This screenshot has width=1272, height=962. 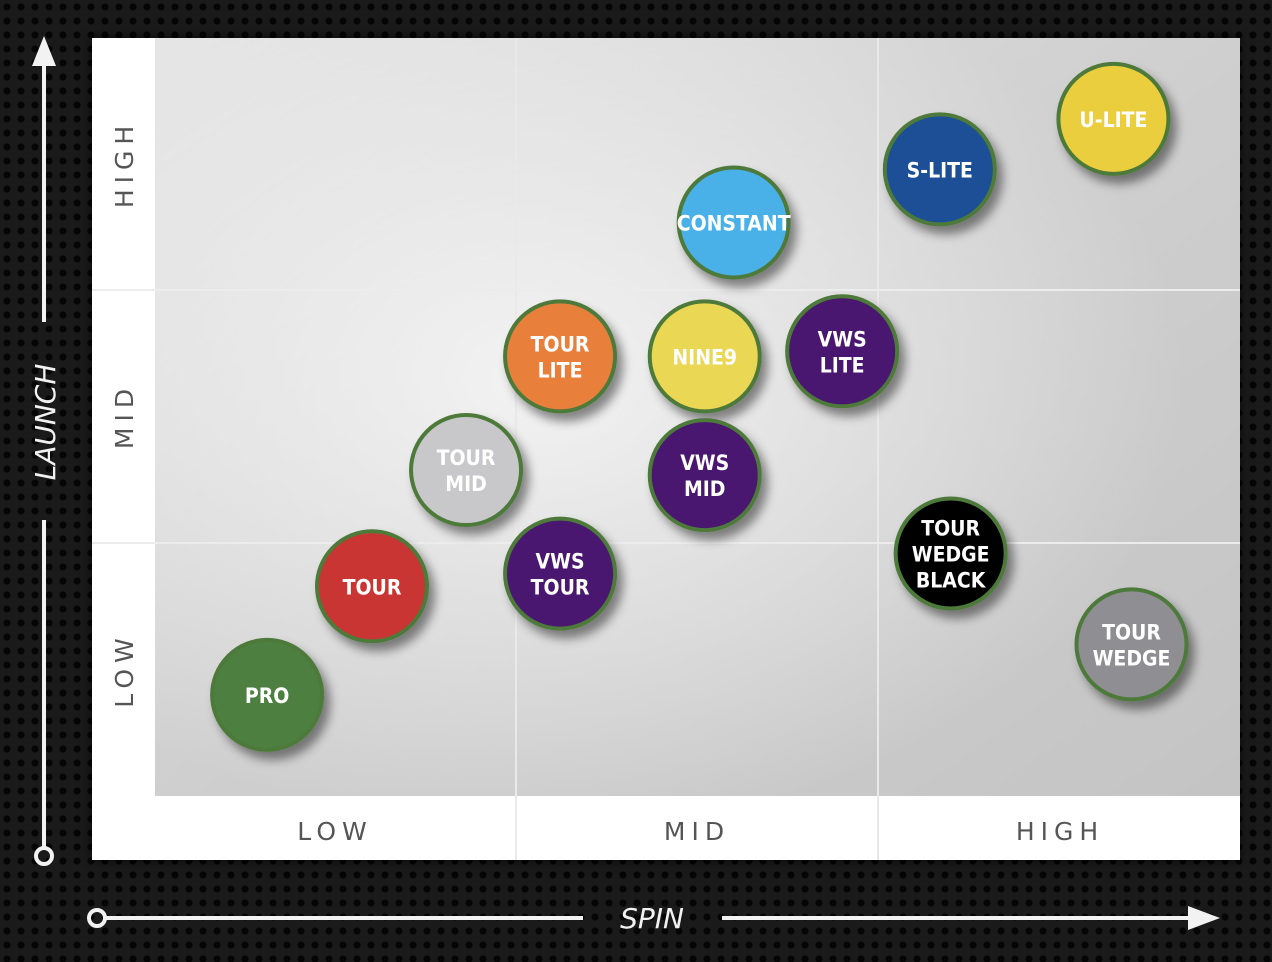 I want to click on bubble-label: CONSTANT, so click(x=734, y=223).